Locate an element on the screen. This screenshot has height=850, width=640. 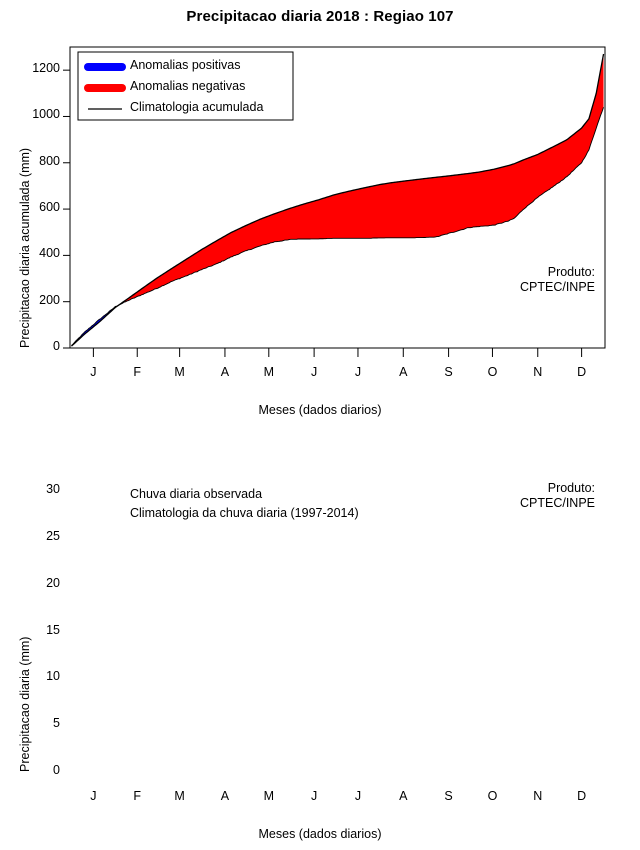
bottom-produto-line1: Produto: is located at coordinates (571, 488).